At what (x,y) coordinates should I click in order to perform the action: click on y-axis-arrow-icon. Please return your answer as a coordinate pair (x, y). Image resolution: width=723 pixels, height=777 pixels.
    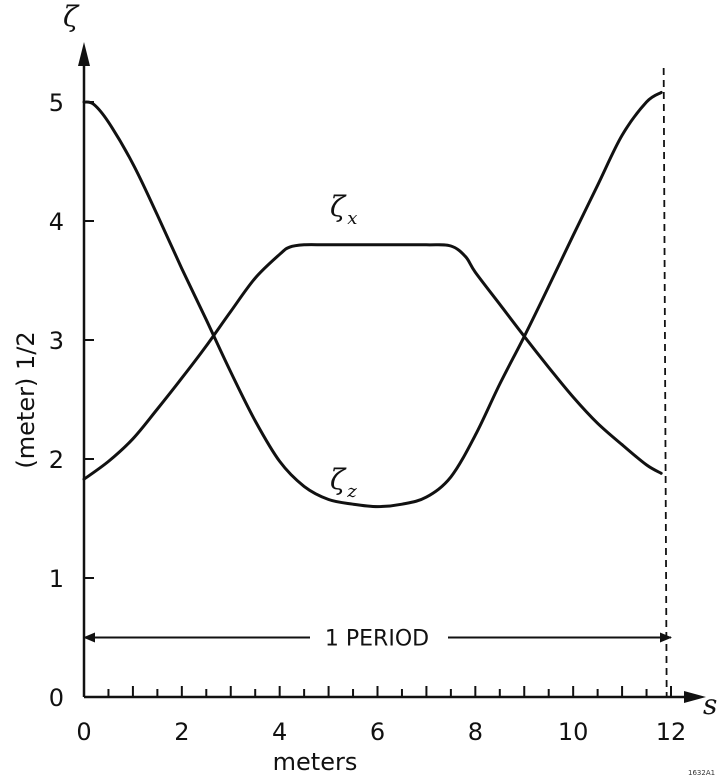
    Looking at the image, I should click on (84, 54).